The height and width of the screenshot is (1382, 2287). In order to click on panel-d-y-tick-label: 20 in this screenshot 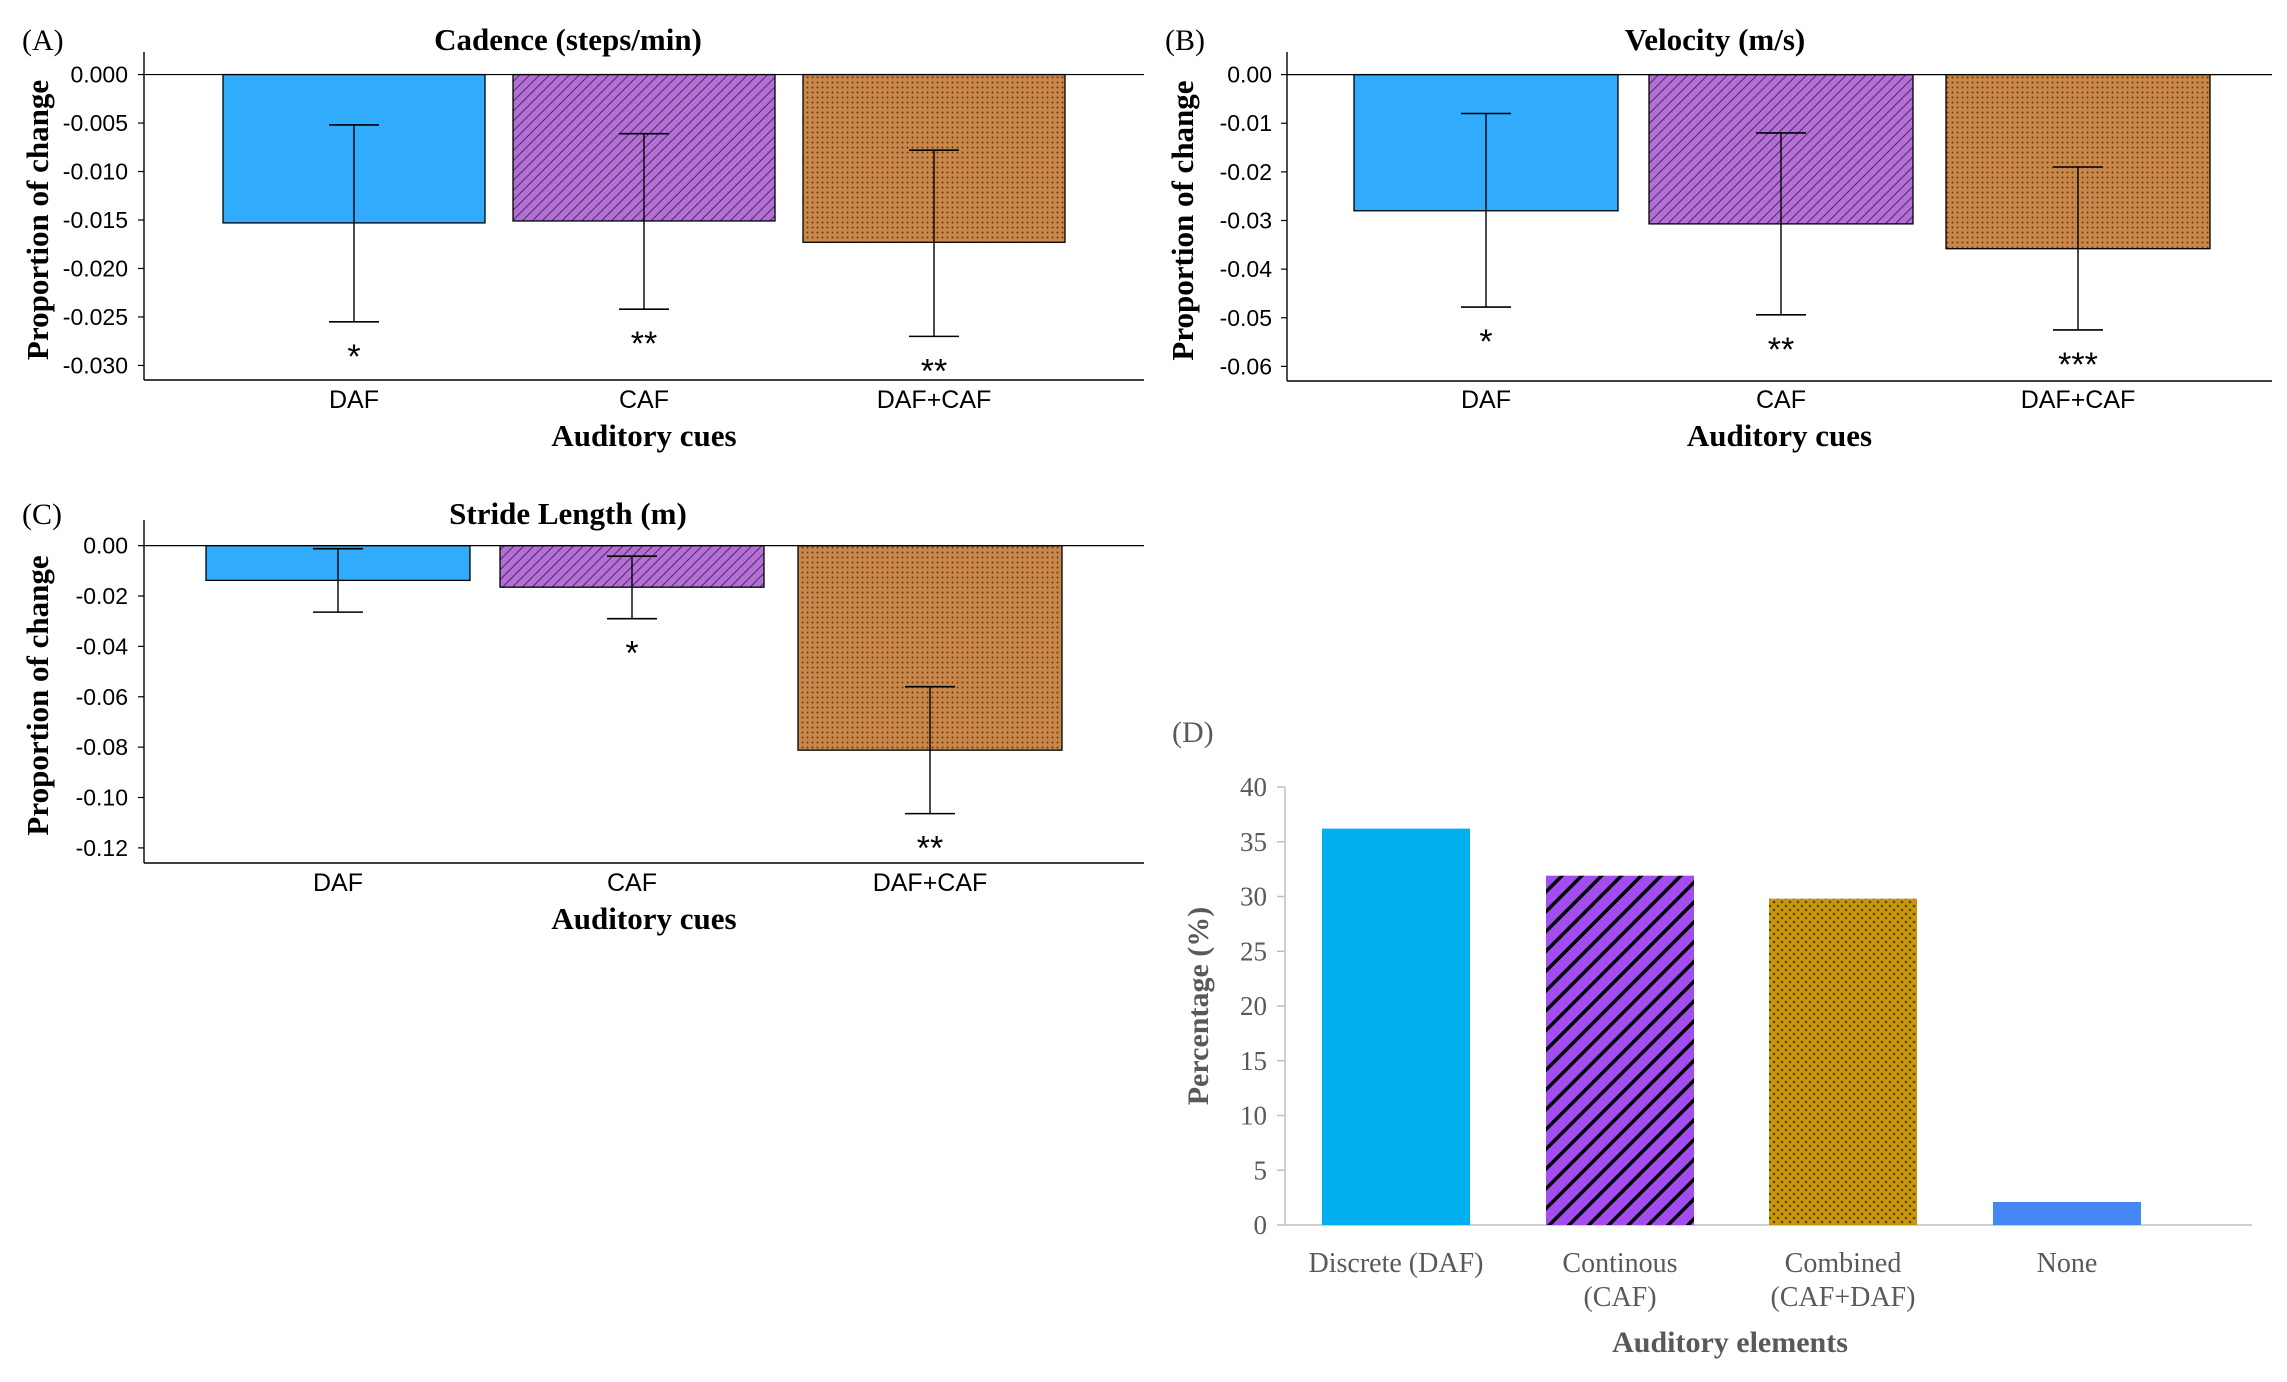, I will do `click(1253, 1006)`.